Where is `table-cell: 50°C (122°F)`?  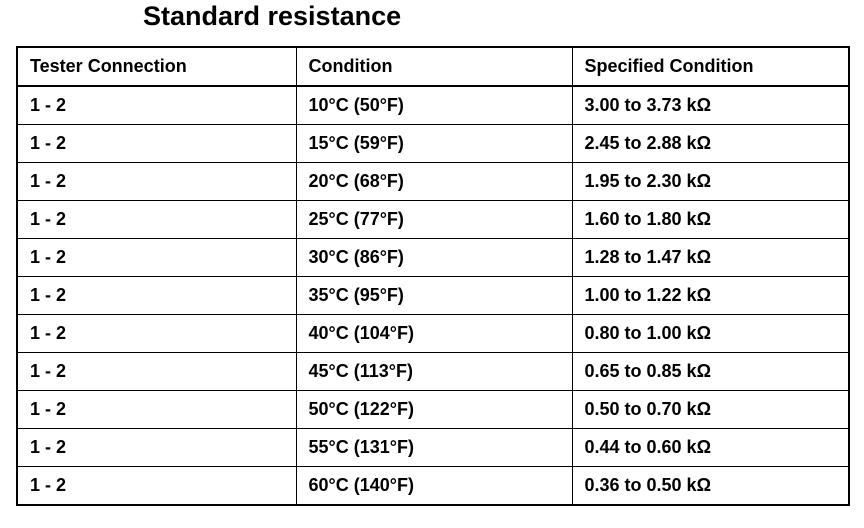 table-cell: 50°C (122°F) is located at coordinates (434, 409).